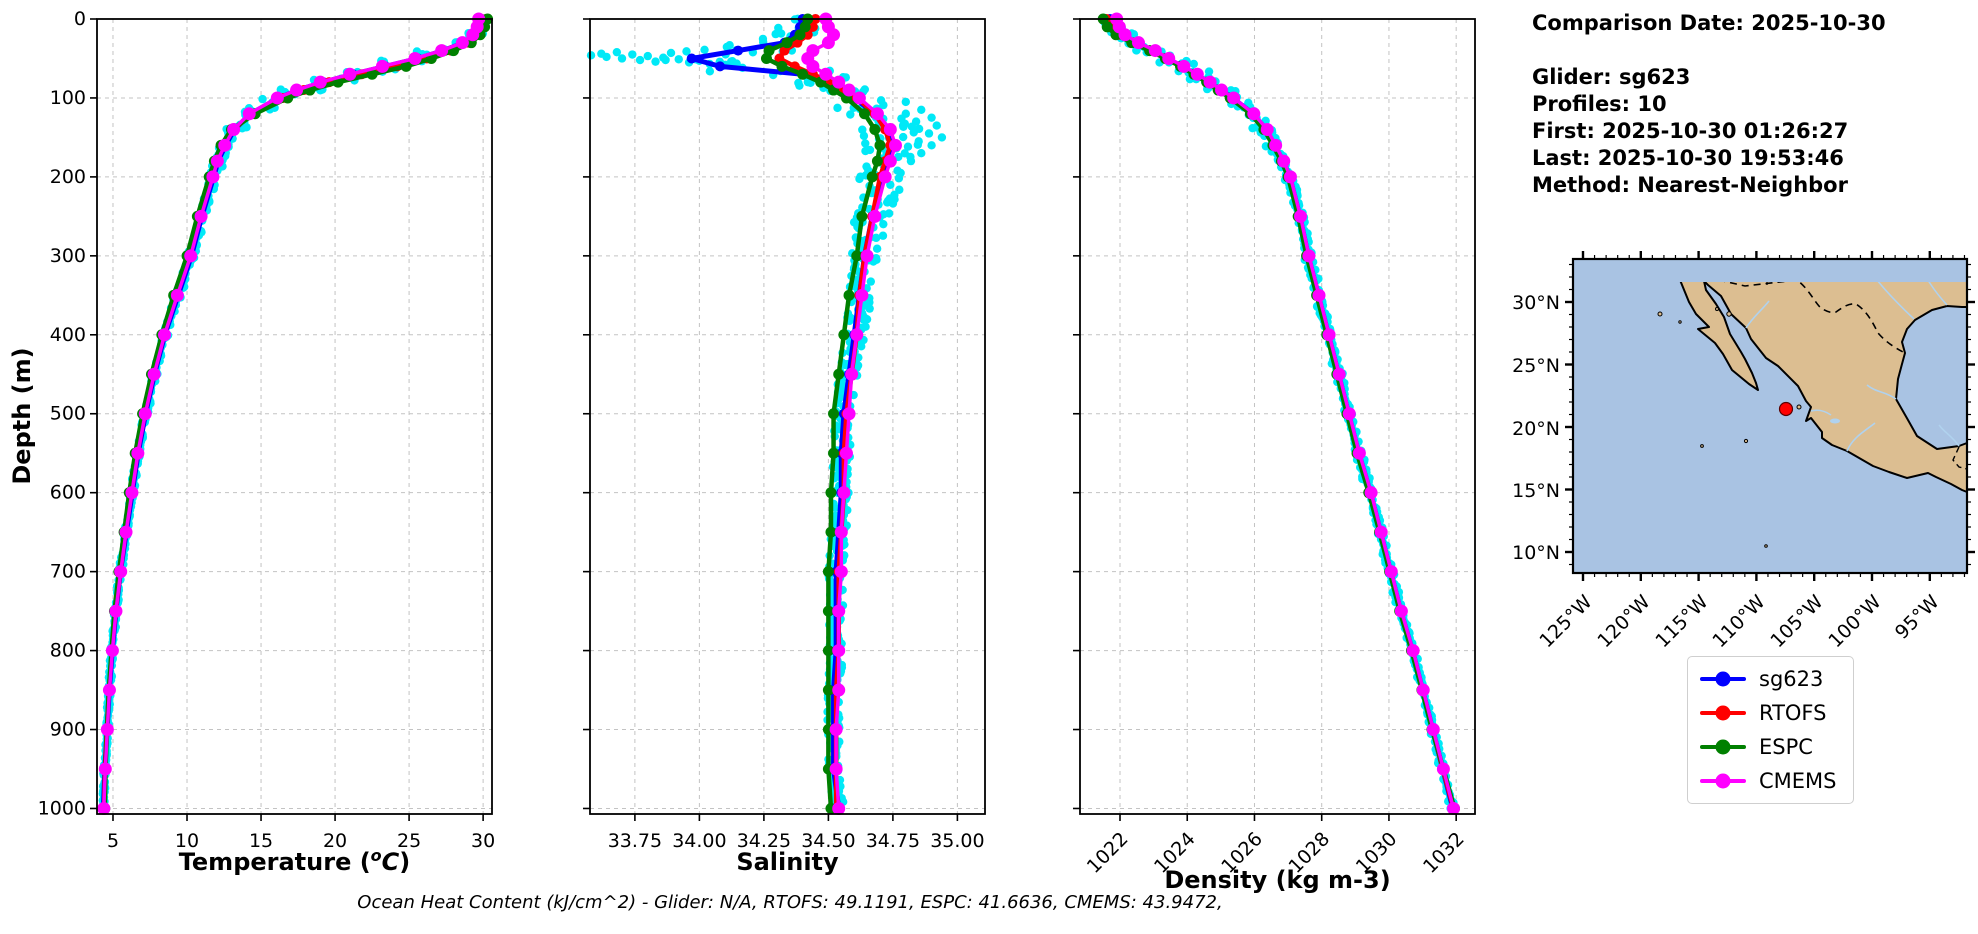  I want to click on CMEMS-markers, so click(851, 413).